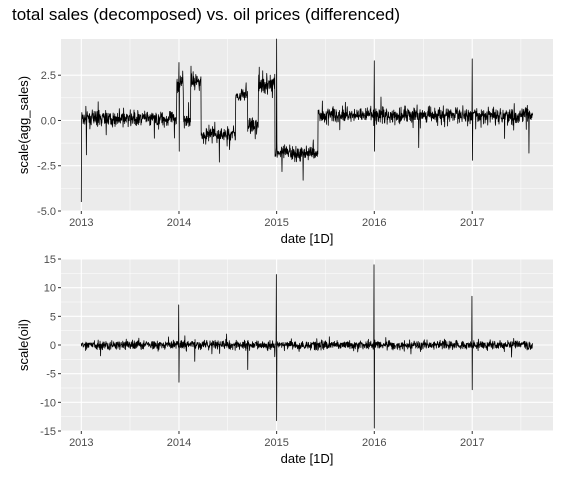 Image resolution: width=579 pixels, height=484 pixels. What do you see at coordinates (23, 345) in the screenshot?
I see `y-axis-title: scale(oil)` at bounding box center [23, 345].